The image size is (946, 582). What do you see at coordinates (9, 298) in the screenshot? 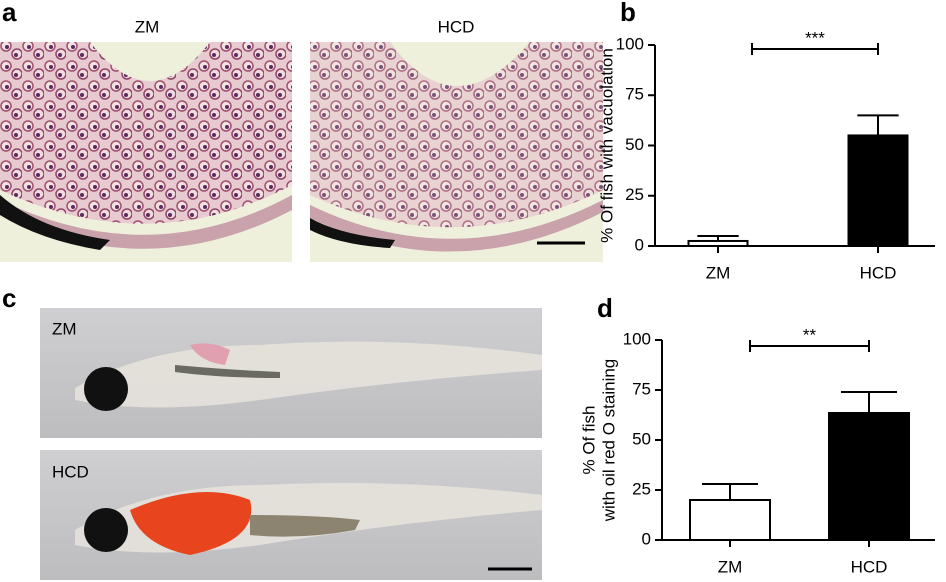
I see `panel-letter: c` at bounding box center [9, 298].